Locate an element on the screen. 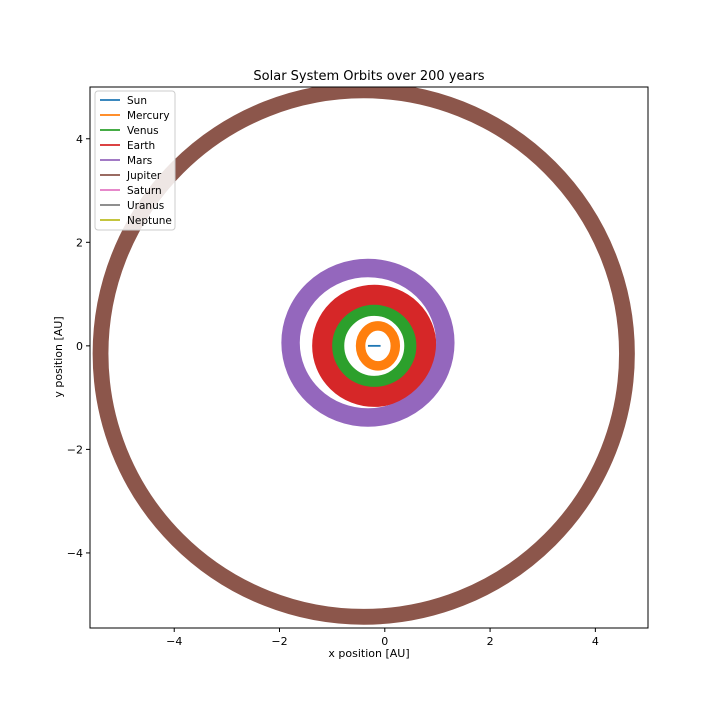 The image size is (720, 718). legend-label-venus: Venus is located at coordinates (143, 131).